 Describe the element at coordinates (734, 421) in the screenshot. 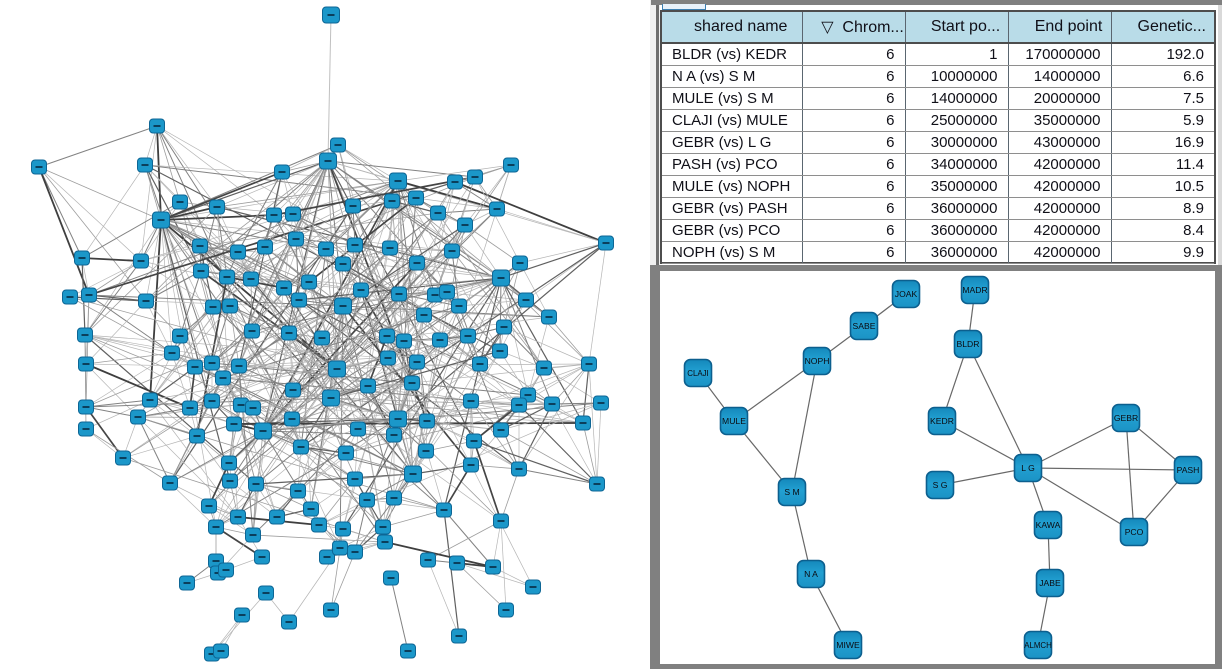

I see `svg-text: MULE` at that location.